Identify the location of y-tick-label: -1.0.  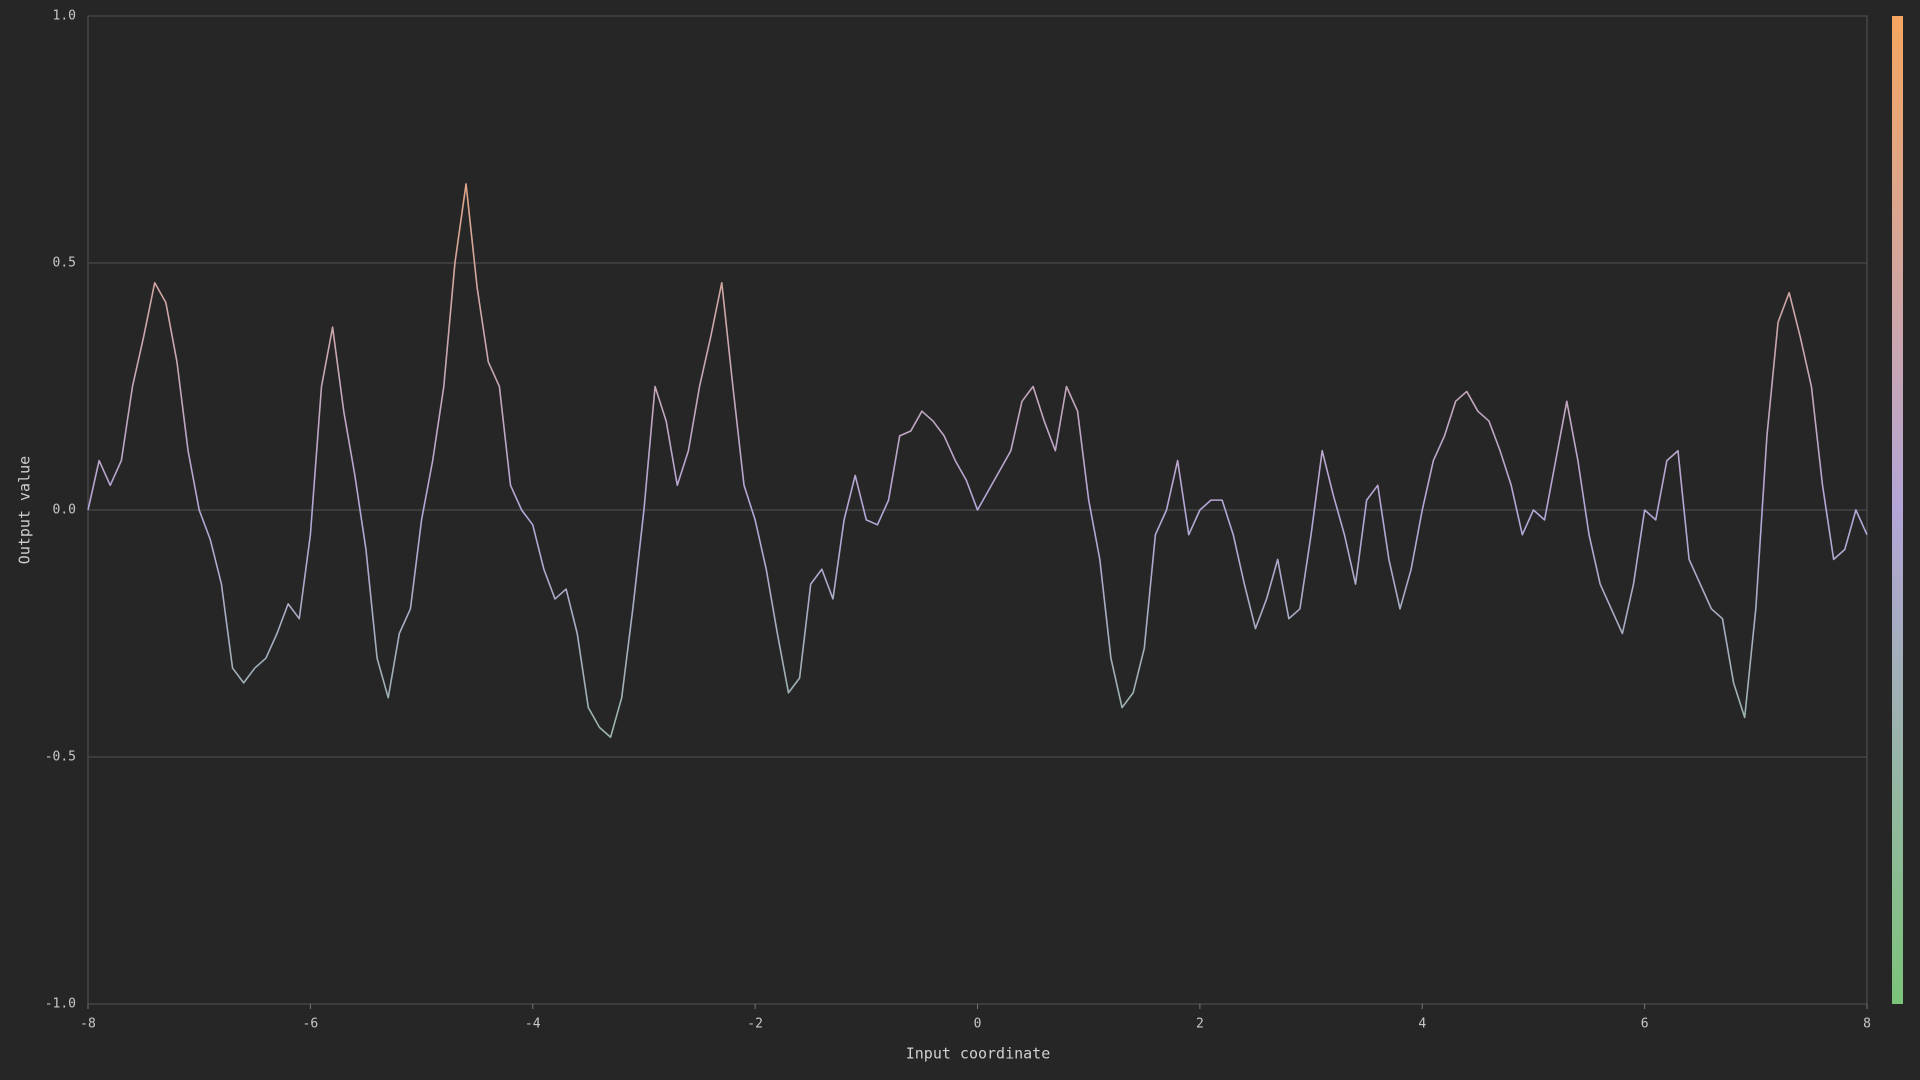
(60, 1004).